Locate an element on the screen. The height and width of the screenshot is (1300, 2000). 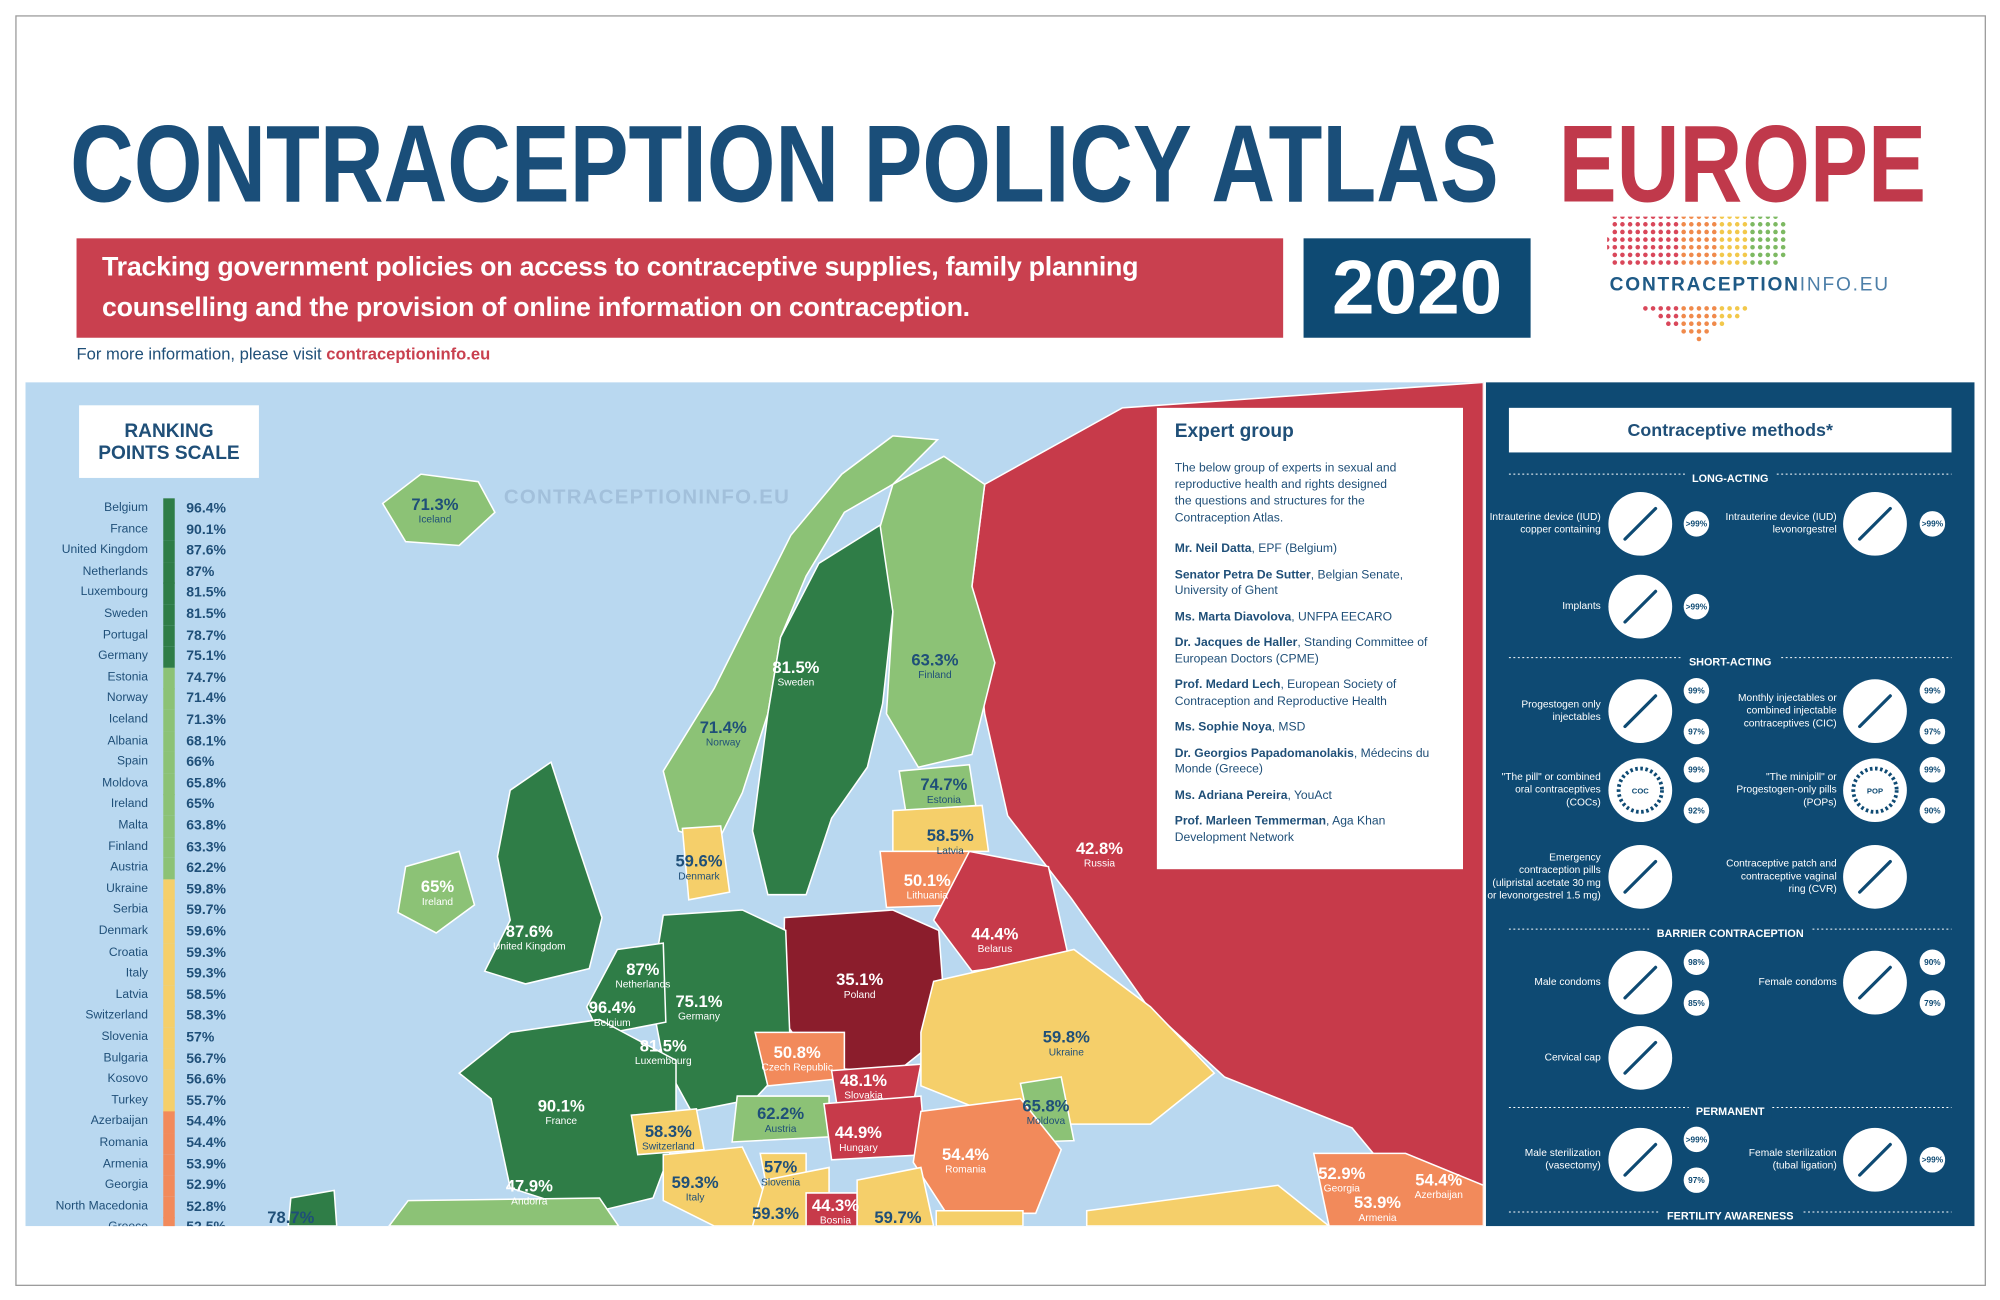
more-info-link: contraceptioninfo.eu is located at coordinates (408, 354).